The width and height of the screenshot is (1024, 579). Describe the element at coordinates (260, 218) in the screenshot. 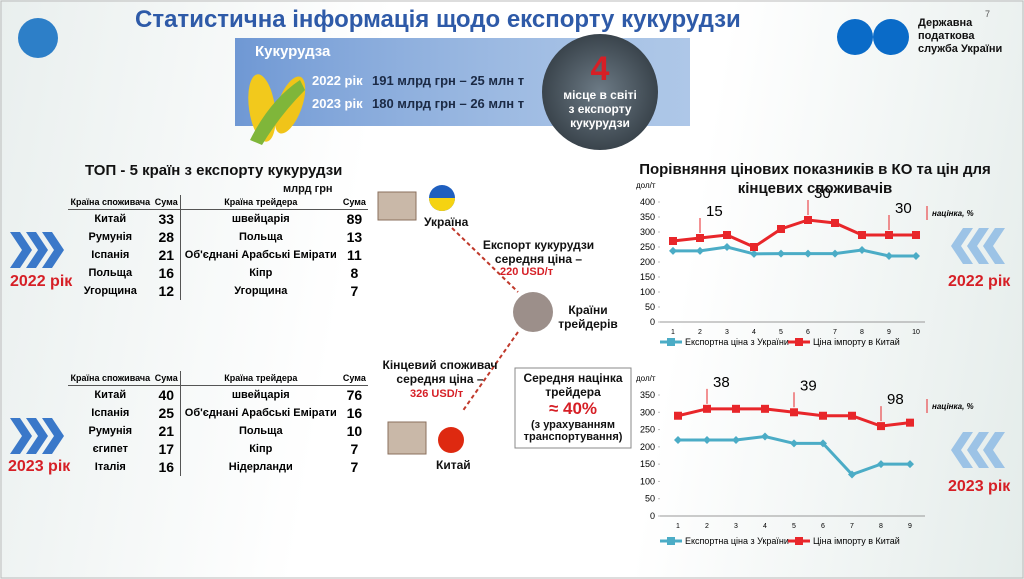

I see `table-cell: швейцарія` at that location.